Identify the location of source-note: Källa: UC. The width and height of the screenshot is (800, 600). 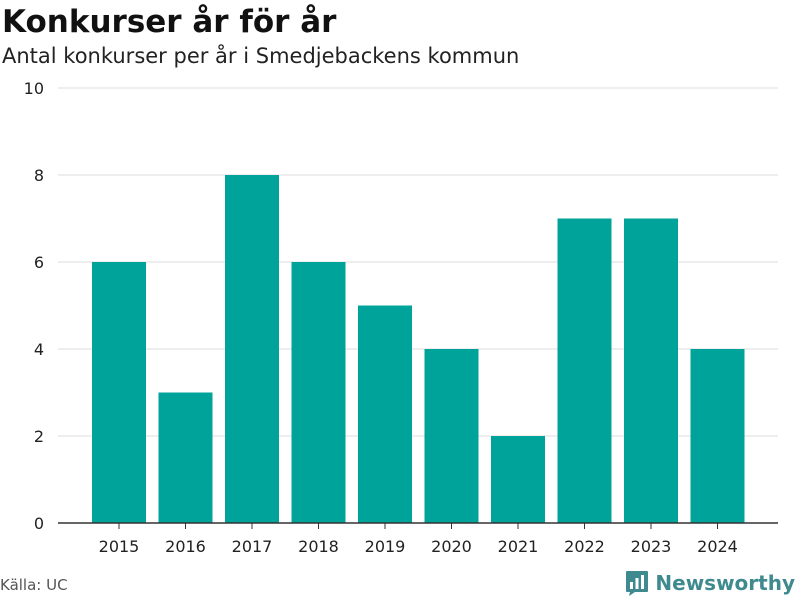
(34, 585).